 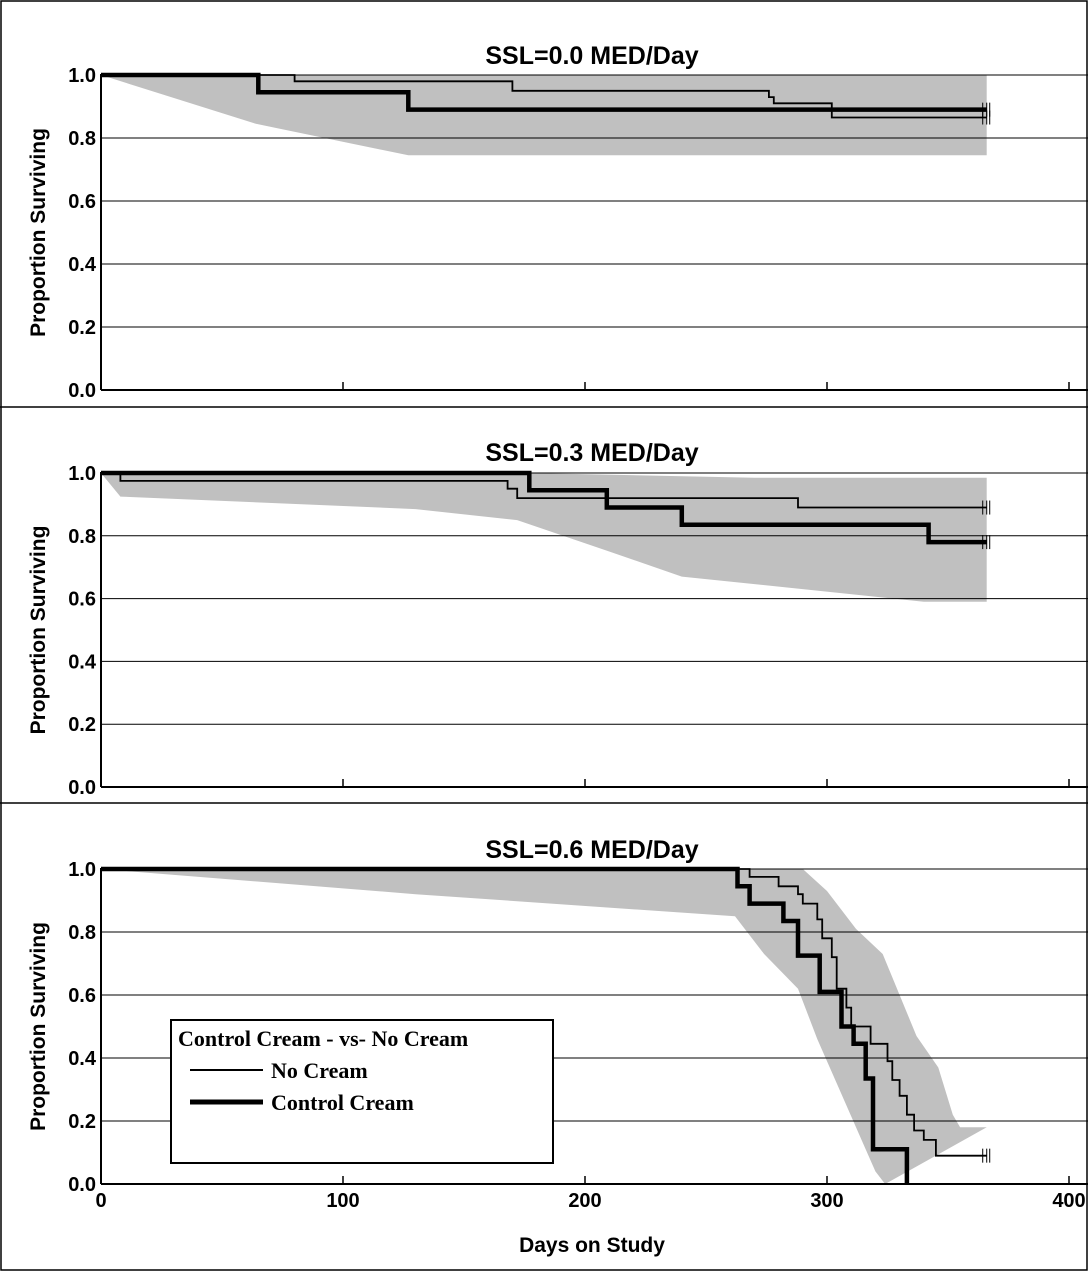 What do you see at coordinates (342, 1102) in the screenshot?
I see `legend-label-control-cream: Control Cream` at bounding box center [342, 1102].